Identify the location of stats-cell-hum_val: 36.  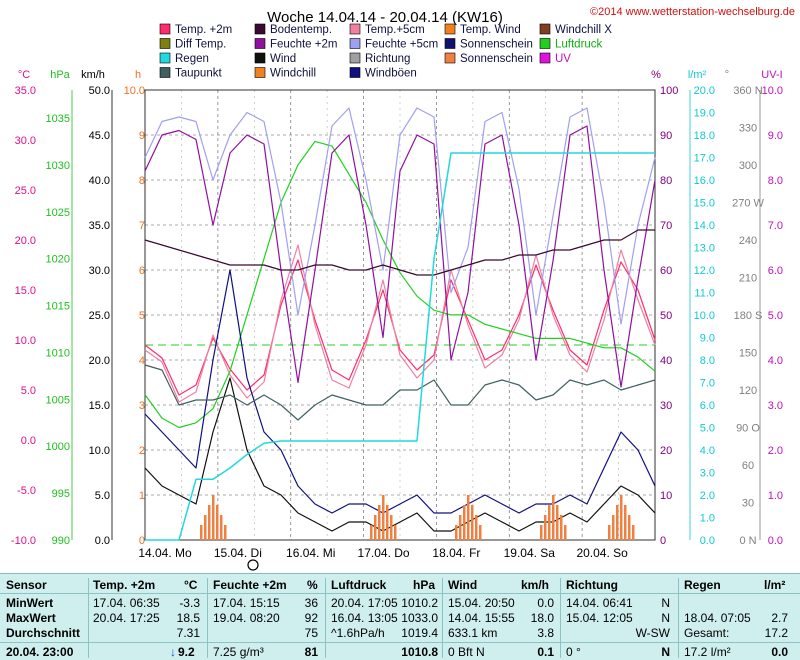
(311, 603).